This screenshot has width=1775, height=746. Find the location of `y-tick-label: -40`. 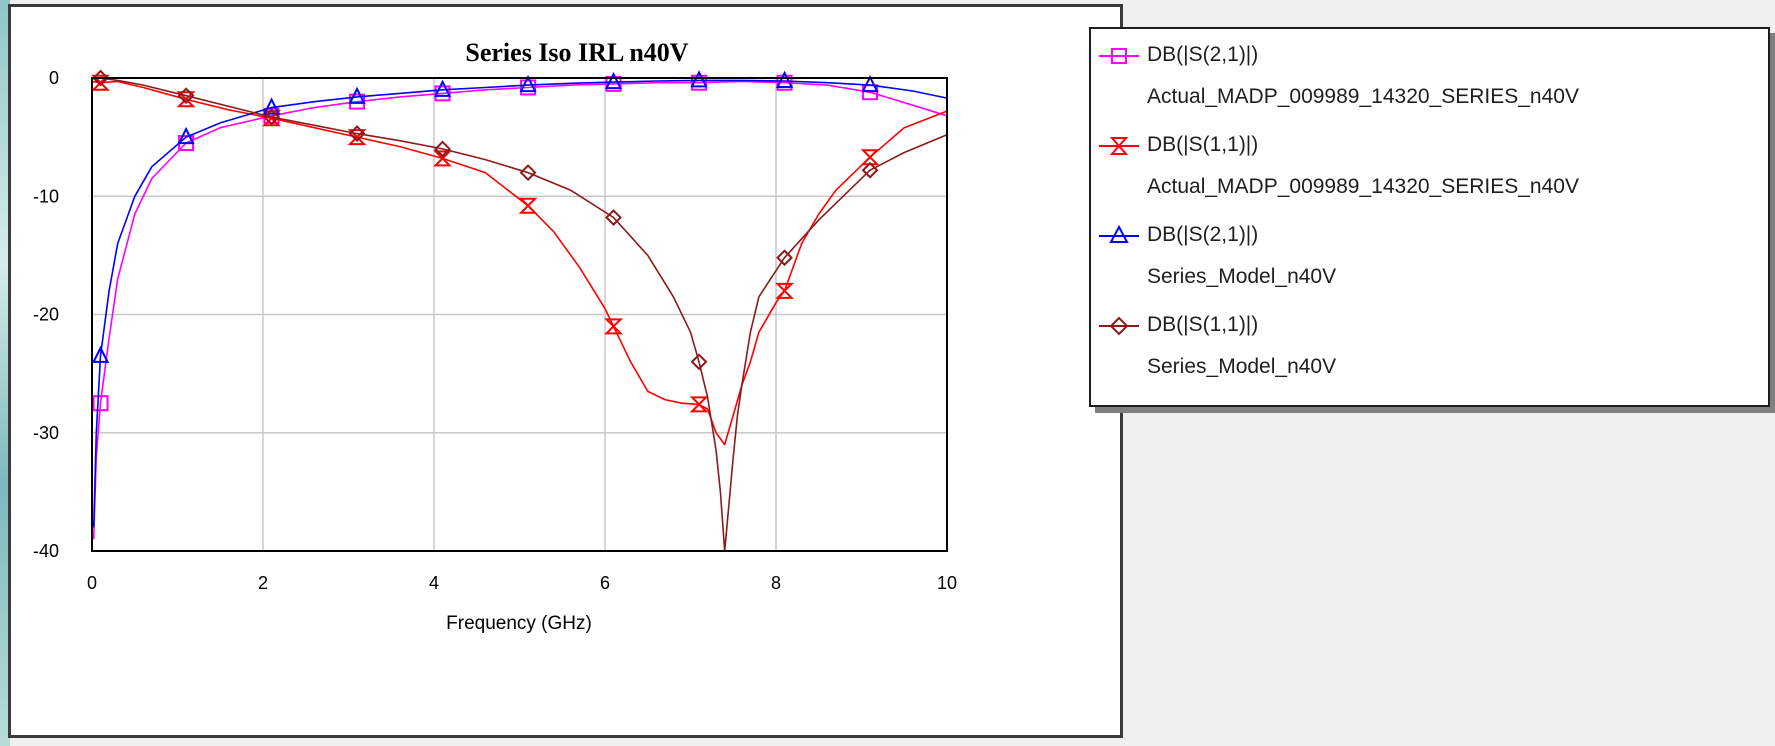

y-tick-label: -40 is located at coordinates (46, 551).